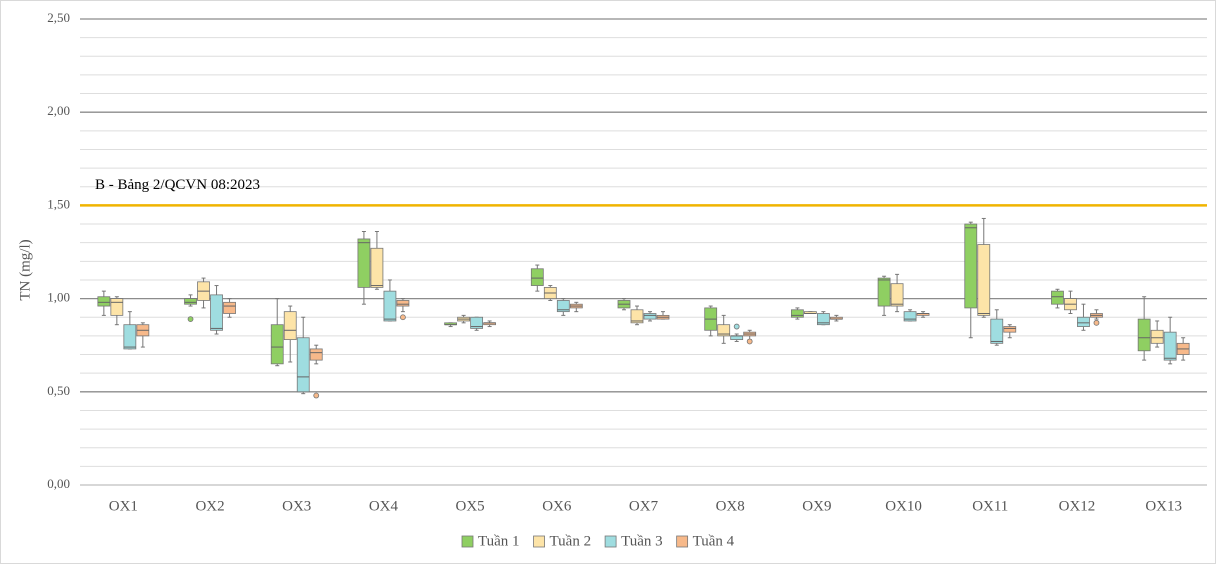  What do you see at coordinates (25, 269) in the screenshot?
I see `y-axis-title: TN (mg/l)` at bounding box center [25, 269].